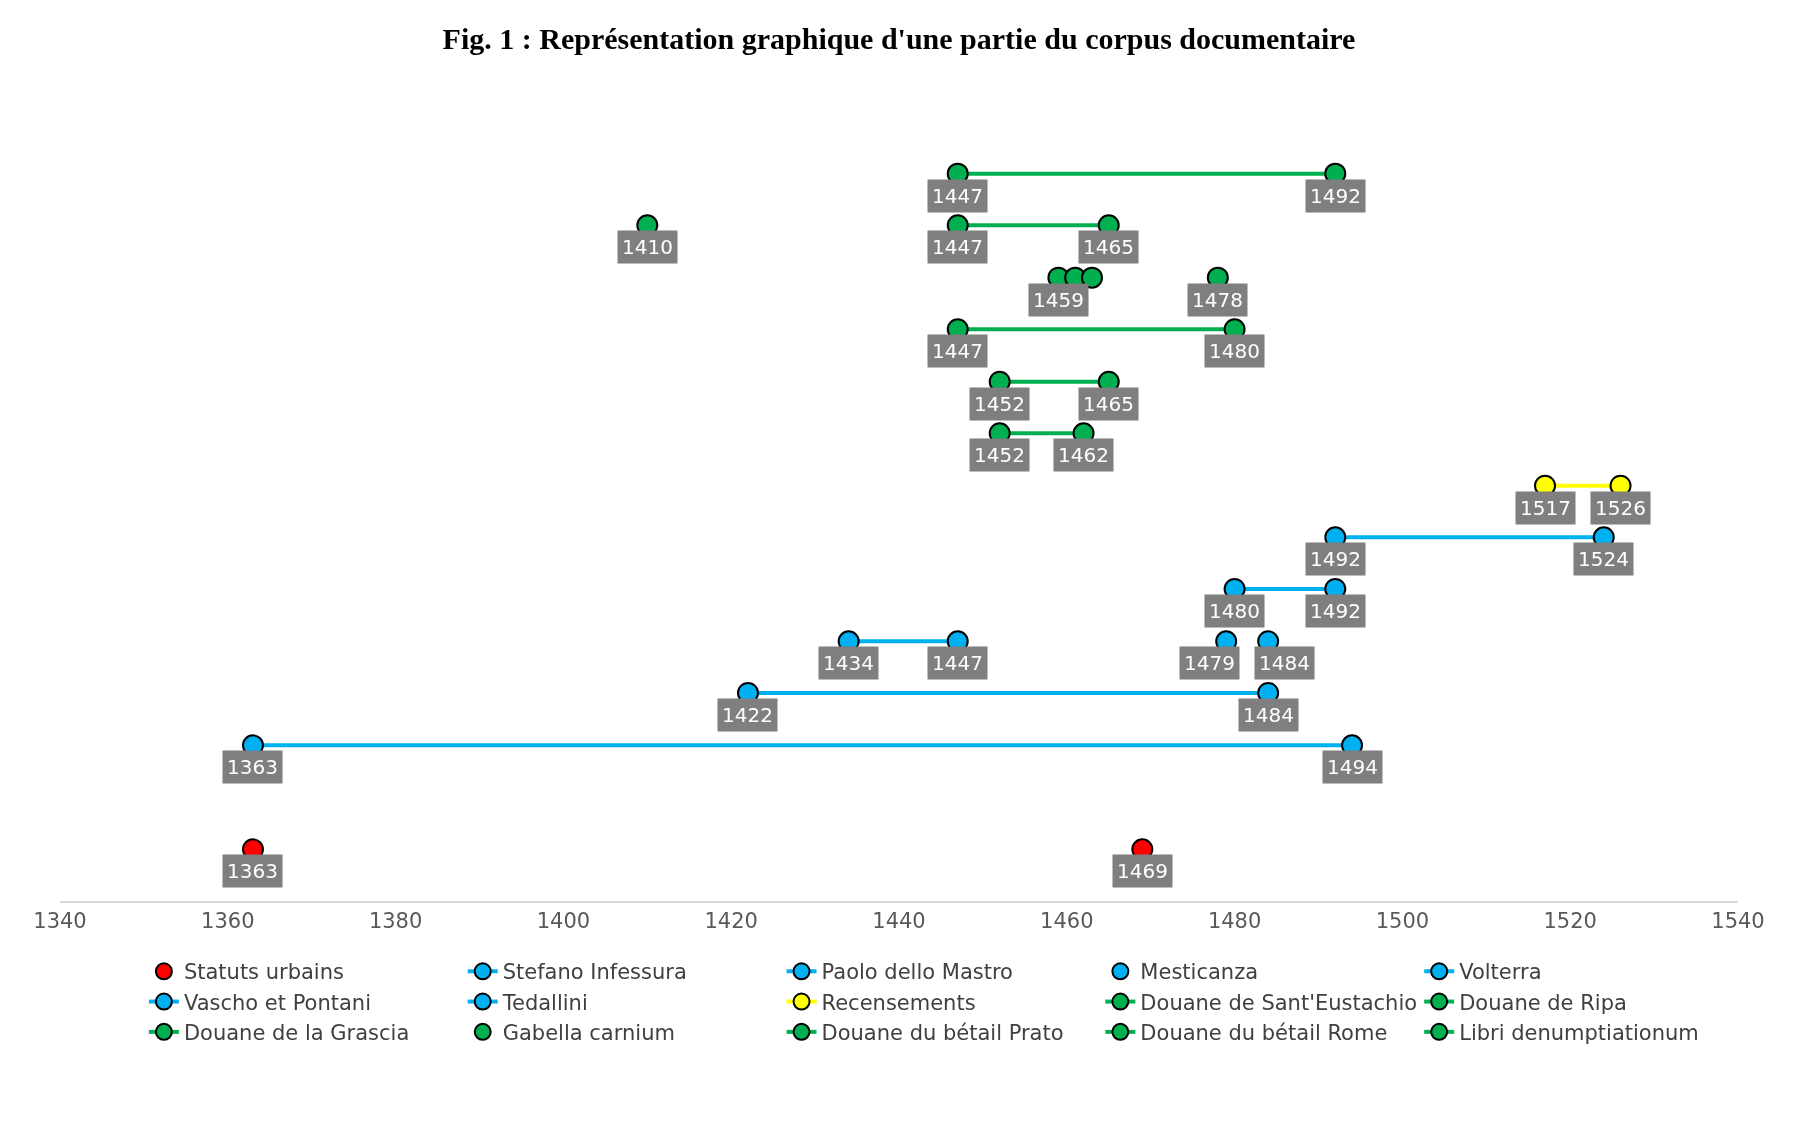 This screenshot has height=1131, width=1798. What do you see at coordinates (899, 921) in the screenshot?
I see `x-tick-label: 1440` at bounding box center [899, 921].